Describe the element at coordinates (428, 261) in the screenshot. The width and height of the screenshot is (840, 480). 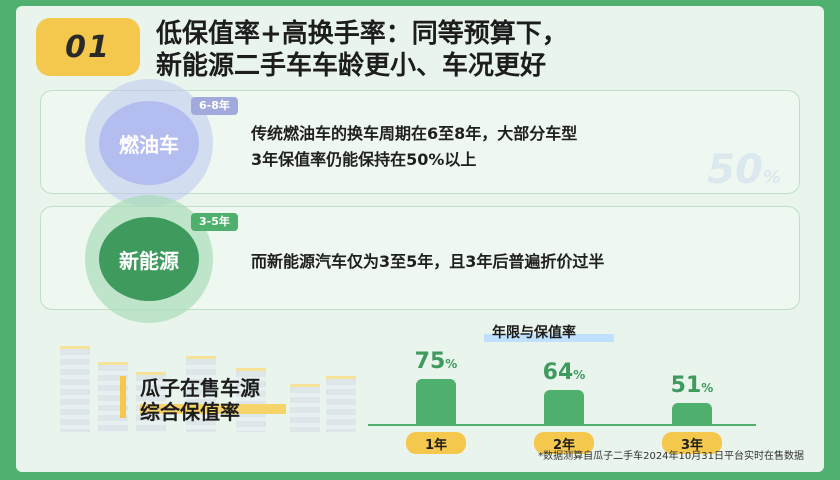
I see `ev-description: 而新能源汽车仅为3至5年，且3年后普遍折价过半` at that location.